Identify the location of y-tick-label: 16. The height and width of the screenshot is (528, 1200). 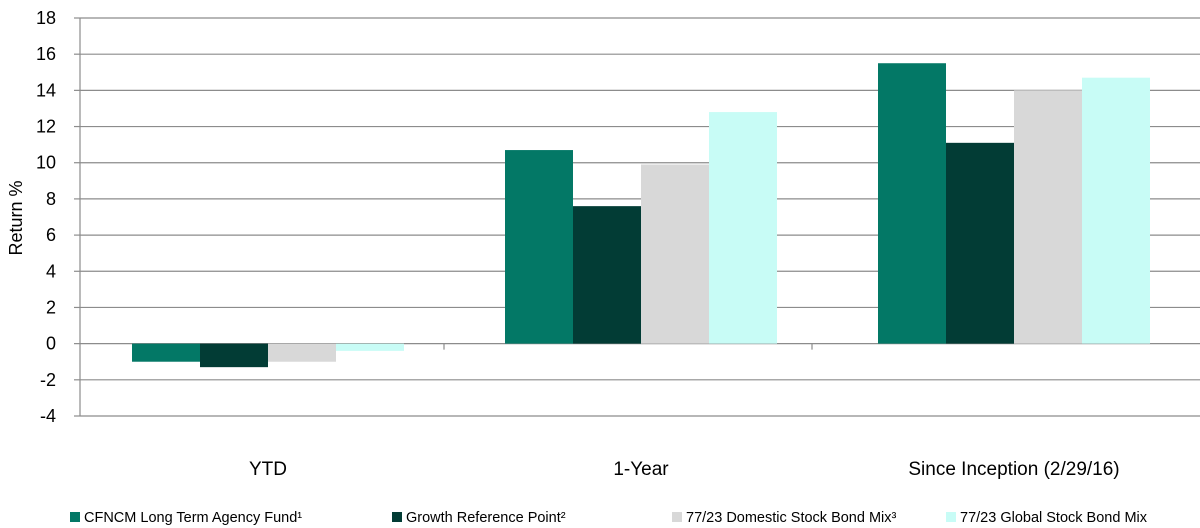
(46, 54).